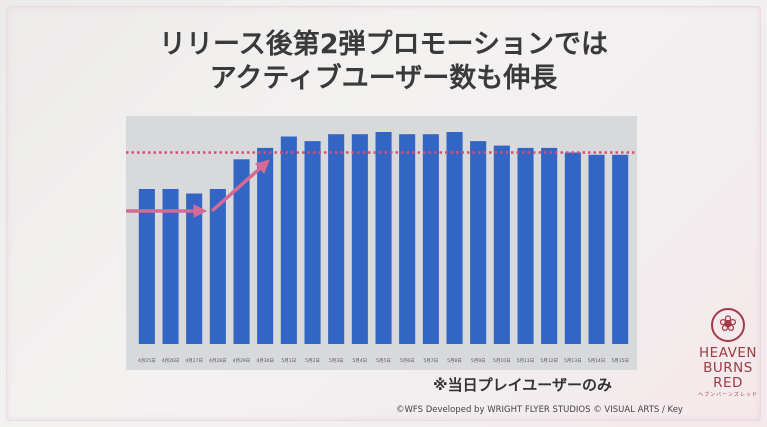  I want to click on x-tick-label: 5月9日, so click(478, 361).